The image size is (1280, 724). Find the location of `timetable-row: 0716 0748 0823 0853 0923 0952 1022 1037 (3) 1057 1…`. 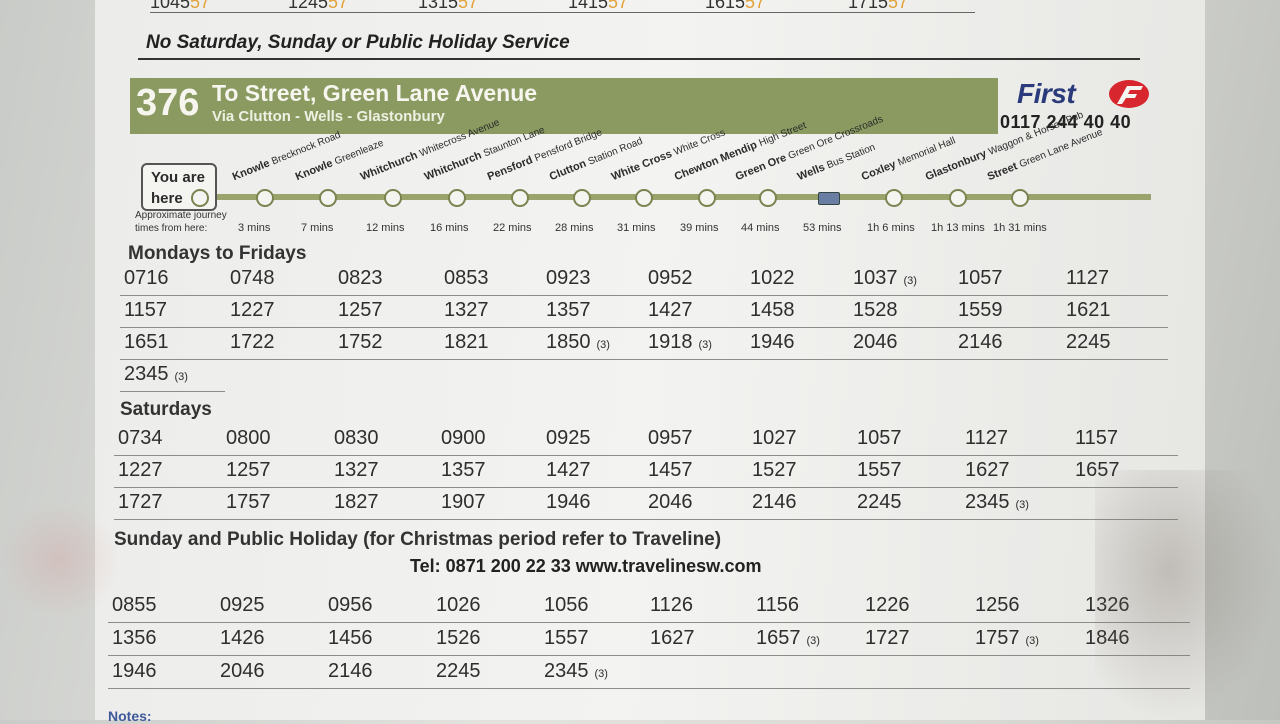

timetable-row: 0716 0748 0823 0853 0923 0952 1022 1037 (3) 1057 1… is located at coordinates (644, 280).